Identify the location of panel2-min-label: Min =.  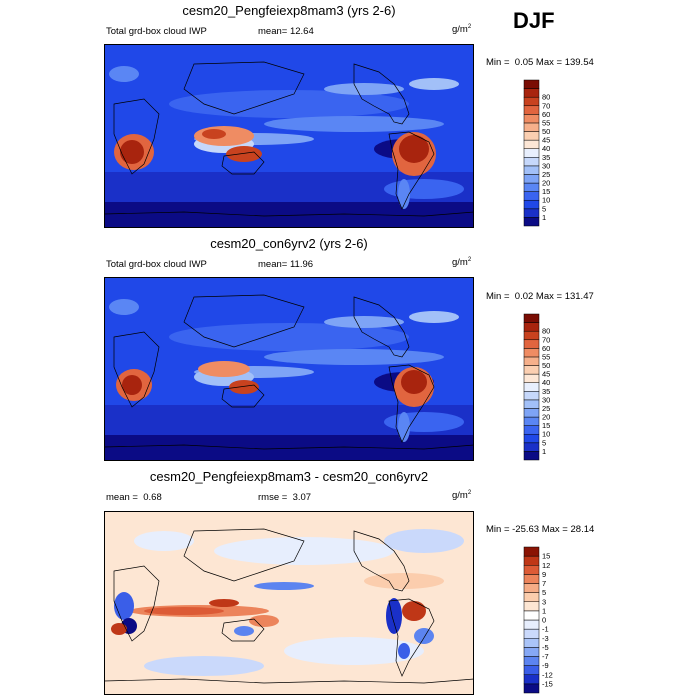
(498, 296).